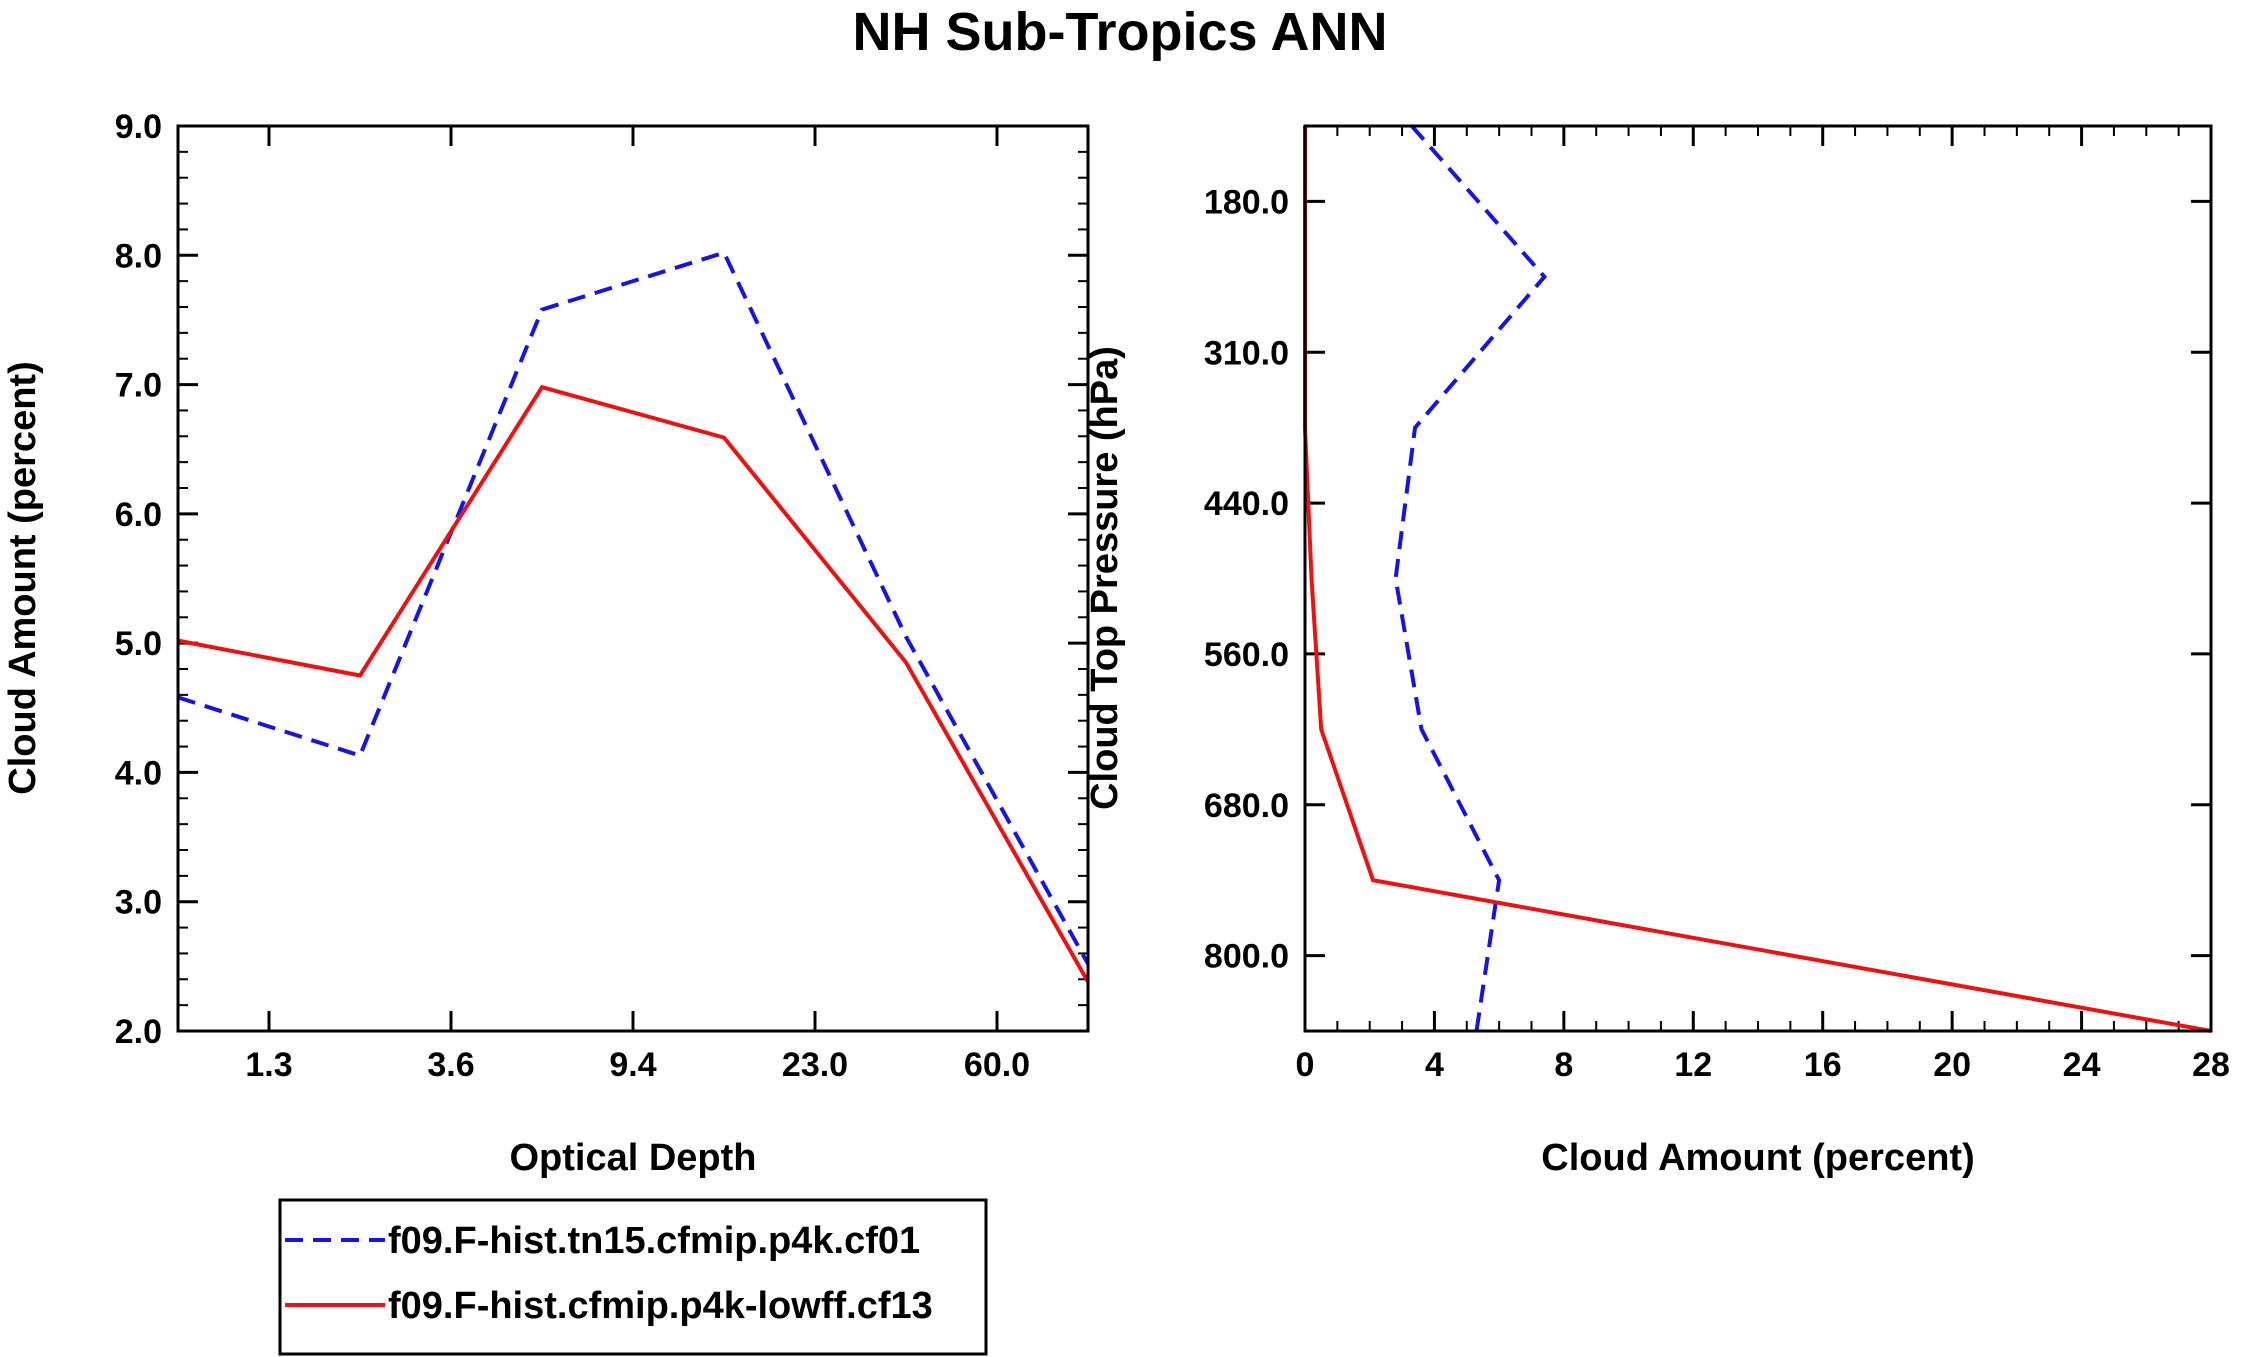 This screenshot has width=2241, height=1357. What do you see at coordinates (138, 1032) in the screenshot?
I see `left-y-tick-label: 2.0` at bounding box center [138, 1032].